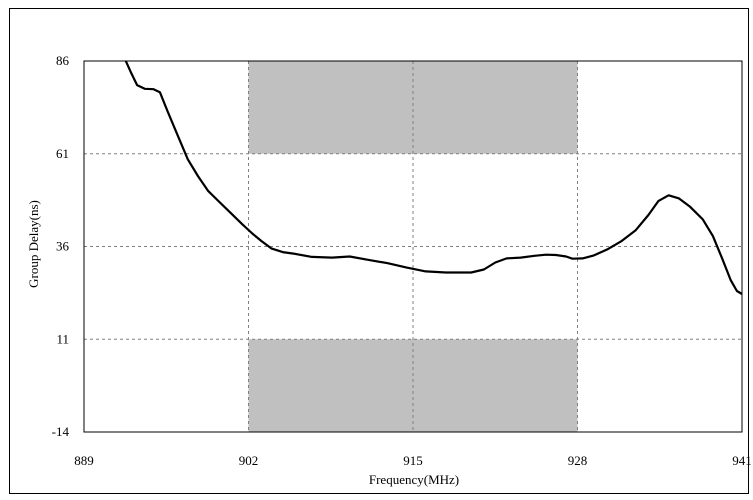 This screenshot has height=500, width=753. Describe the element at coordinates (62, 338) in the screenshot. I see `y-tick-label: 11` at that location.